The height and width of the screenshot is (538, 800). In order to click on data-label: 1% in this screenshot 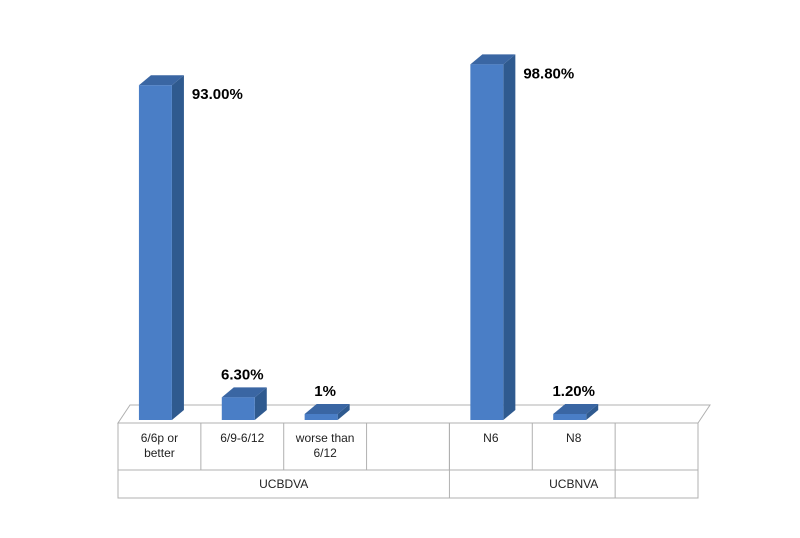, I will do `click(325, 391)`.